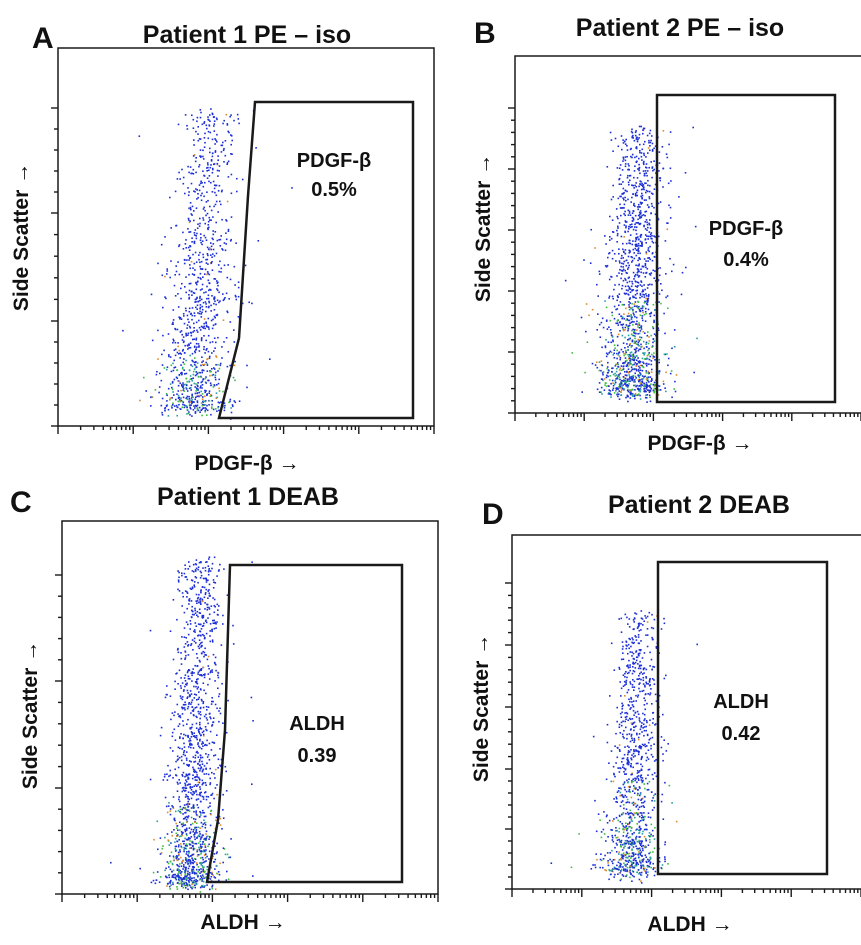 The height and width of the screenshot is (945, 861). I want to click on dot-layer-c, so click(182, 724).